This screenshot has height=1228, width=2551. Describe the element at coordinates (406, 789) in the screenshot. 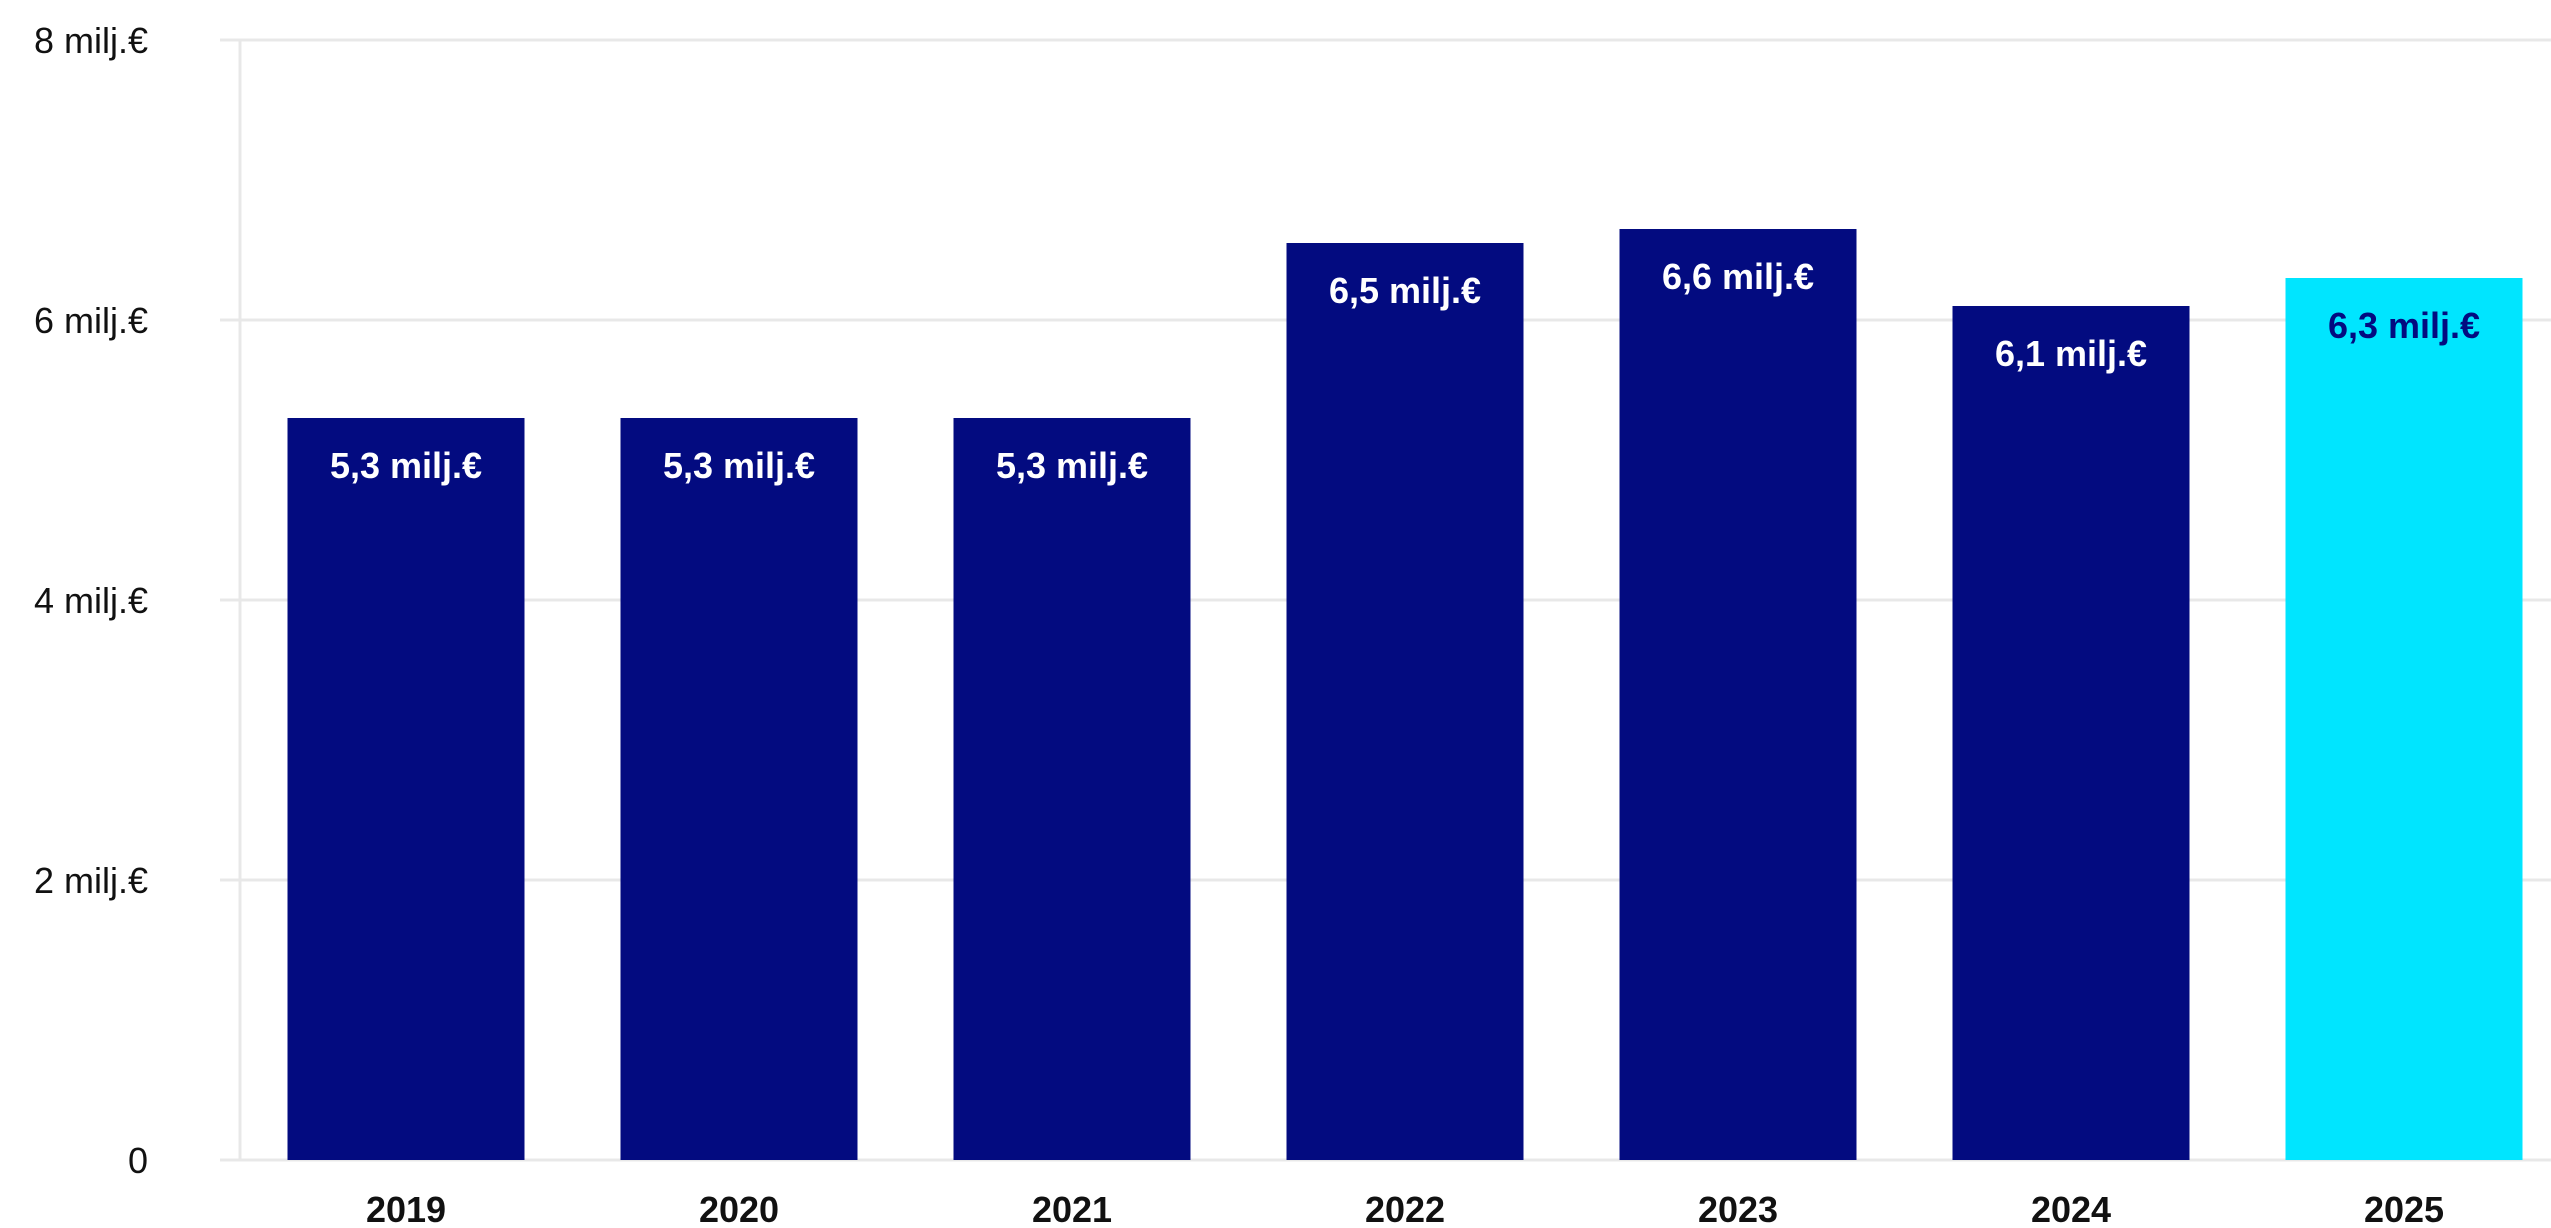

I see `bar-2019` at that location.